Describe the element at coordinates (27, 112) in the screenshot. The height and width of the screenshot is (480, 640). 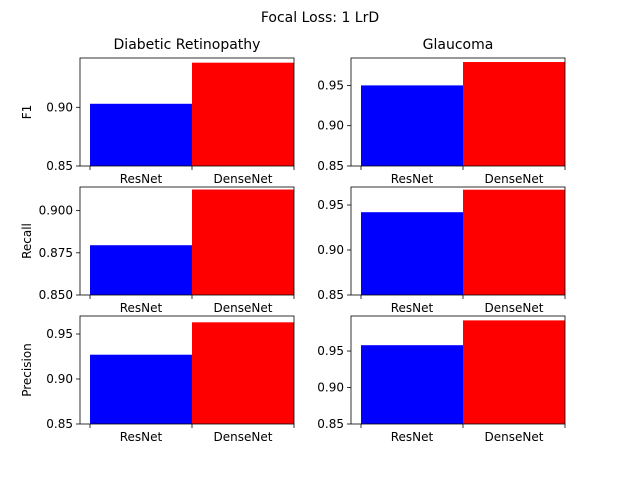
I see `y-axis-label: F1` at that location.